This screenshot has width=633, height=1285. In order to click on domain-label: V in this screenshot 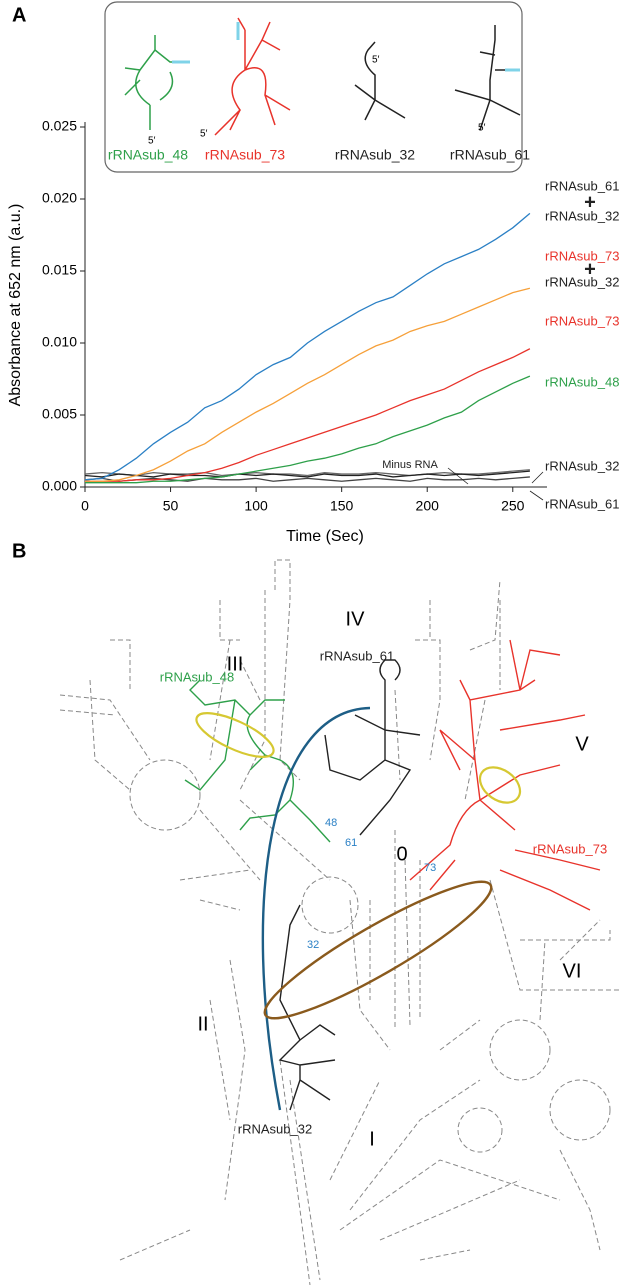, I will do `click(582, 744)`.